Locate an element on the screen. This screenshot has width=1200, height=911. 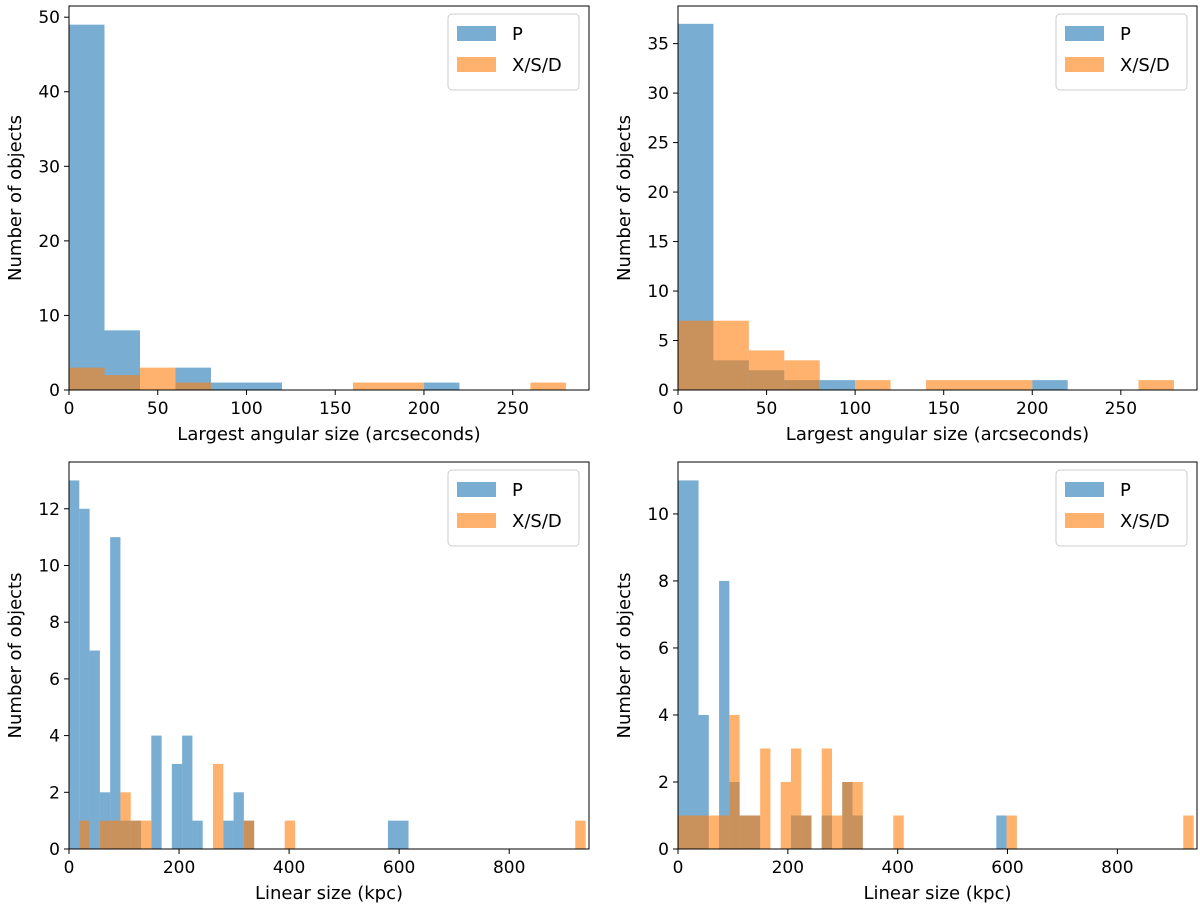
y-tick-label: 8 is located at coordinates (54, 623).